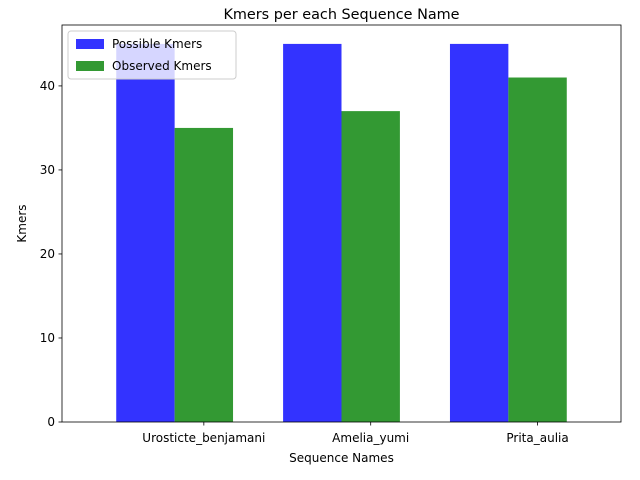  Describe the element at coordinates (47, 170) in the screenshot. I see `y-tick-label: 30` at that location.